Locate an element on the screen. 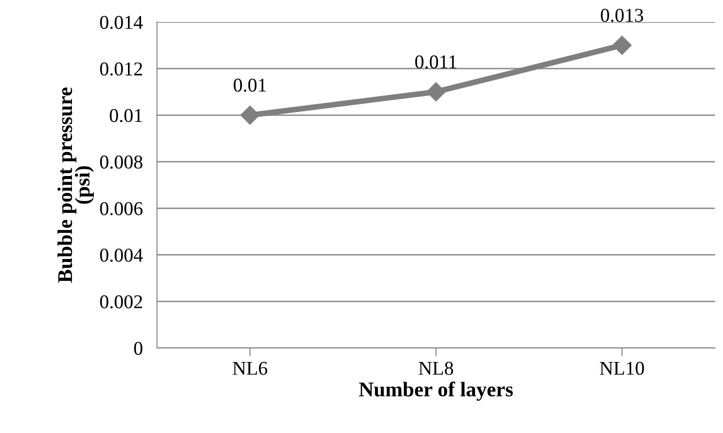 The image size is (723, 433). x-tick-label: NL6 is located at coordinates (250, 368).